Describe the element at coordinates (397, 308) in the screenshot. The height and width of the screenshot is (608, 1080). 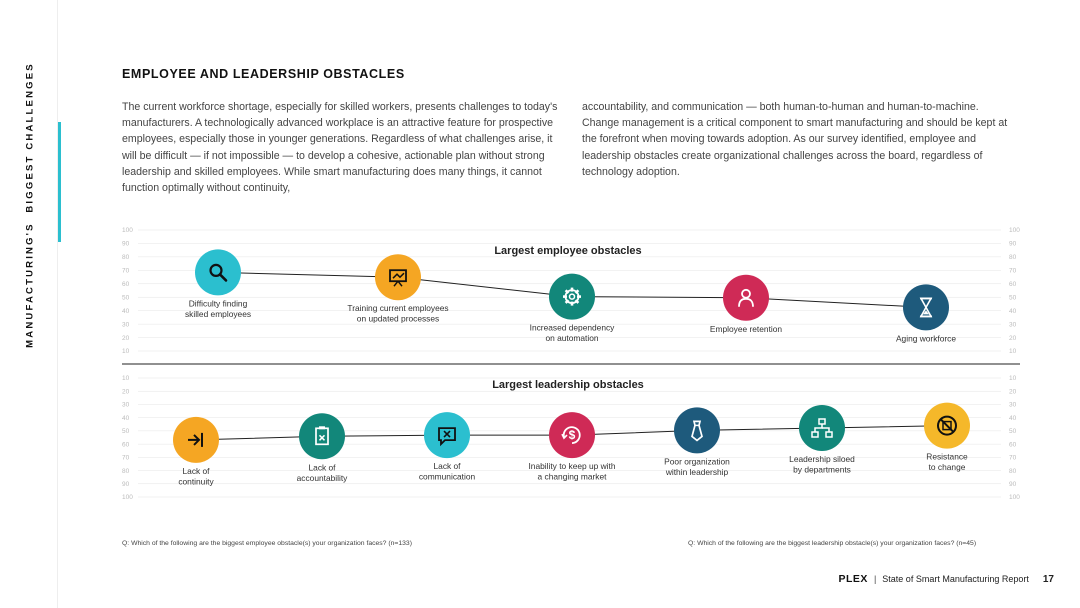
I see `data-label: Training current employees` at that location.